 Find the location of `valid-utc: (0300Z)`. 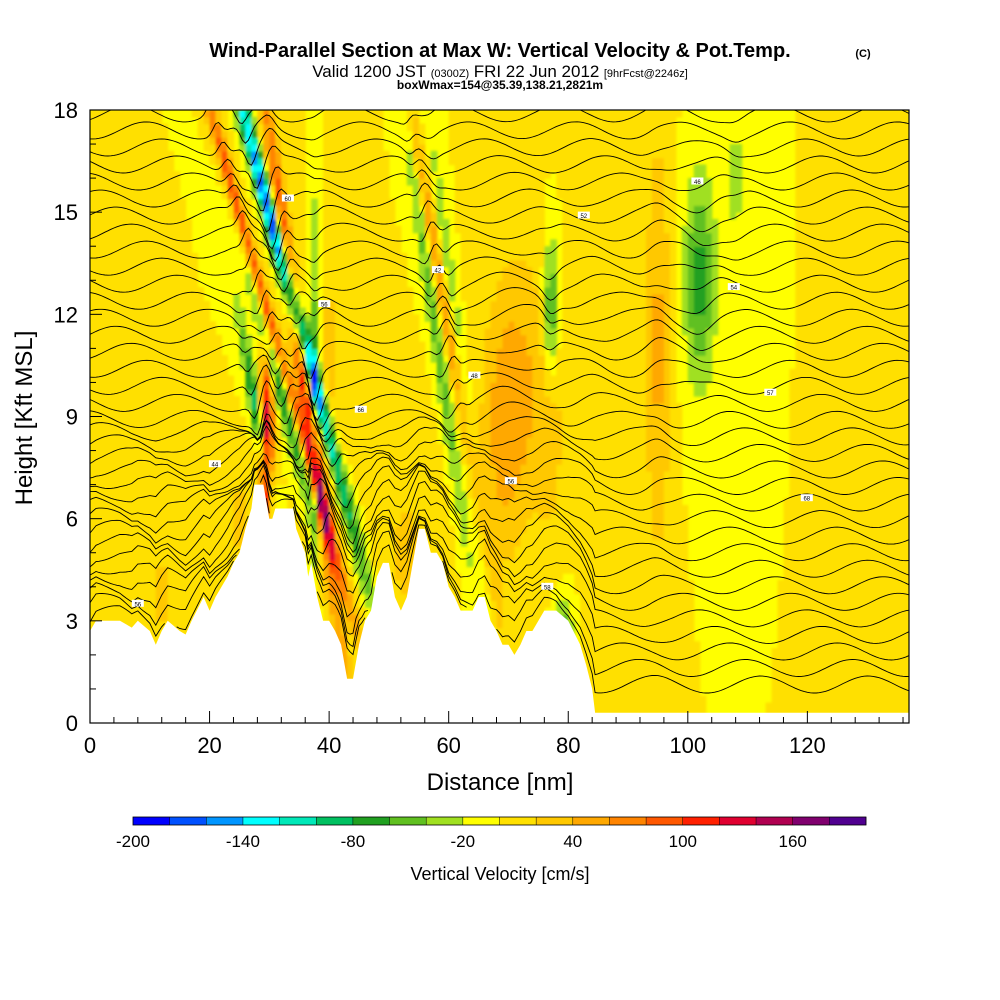

valid-utc: (0300Z) is located at coordinates (450, 74).